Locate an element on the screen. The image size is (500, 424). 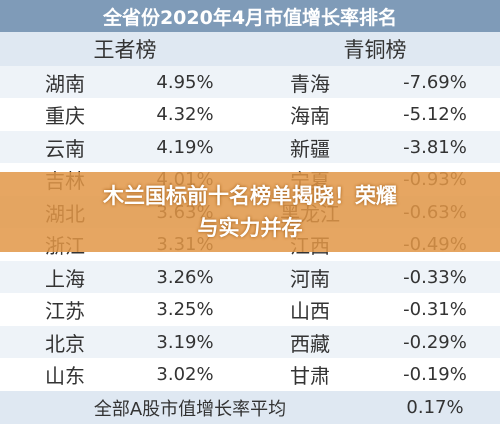
table-cell: -3.81% is located at coordinates (435, 147).